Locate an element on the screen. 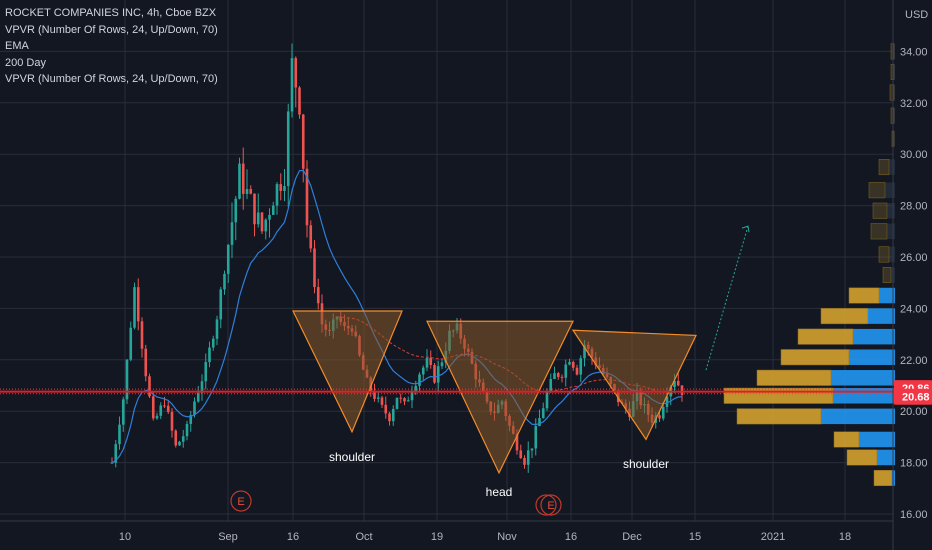 The width and height of the screenshot is (932, 550). x-tick-label: 15 is located at coordinates (695, 537).